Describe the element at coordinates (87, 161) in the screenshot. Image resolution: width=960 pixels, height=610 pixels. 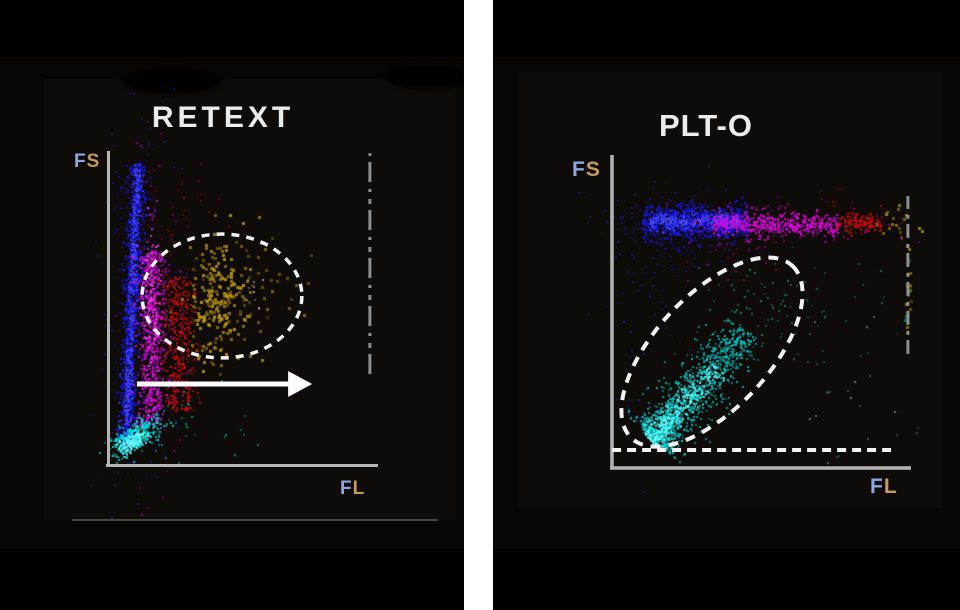
I see `y-axis-label-fs-left: FS` at that location.